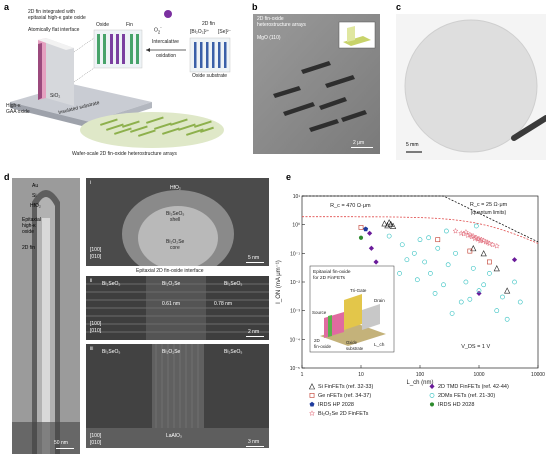 The image size is (554, 456). What do you see at coordinates (456, 405) in the screenshot?
I see `legend-label: IRDS HD 2028` at bounding box center [456, 405].